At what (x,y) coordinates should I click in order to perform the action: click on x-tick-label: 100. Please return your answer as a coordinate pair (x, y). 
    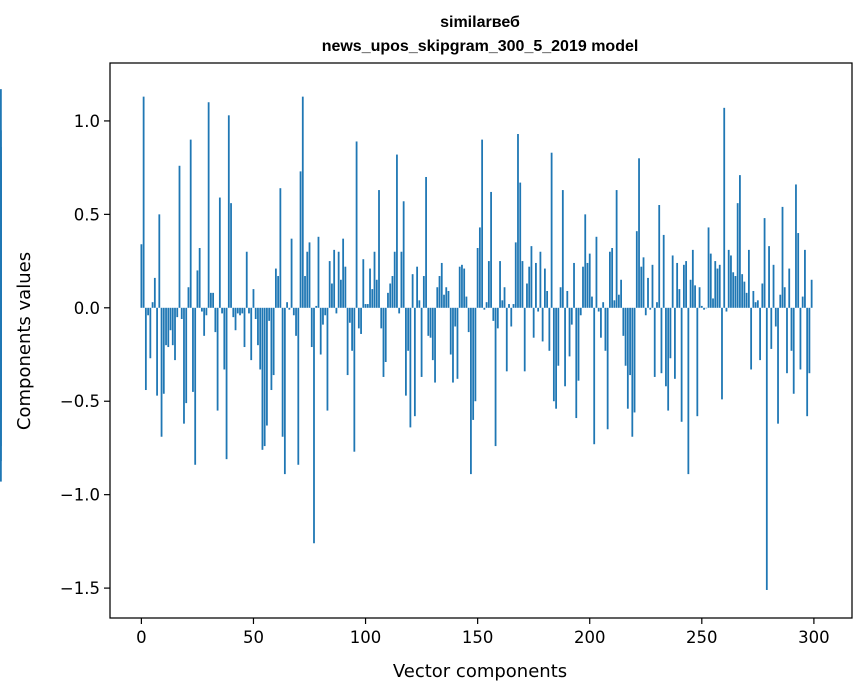
    Looking at the image, I should click on (366, 637).